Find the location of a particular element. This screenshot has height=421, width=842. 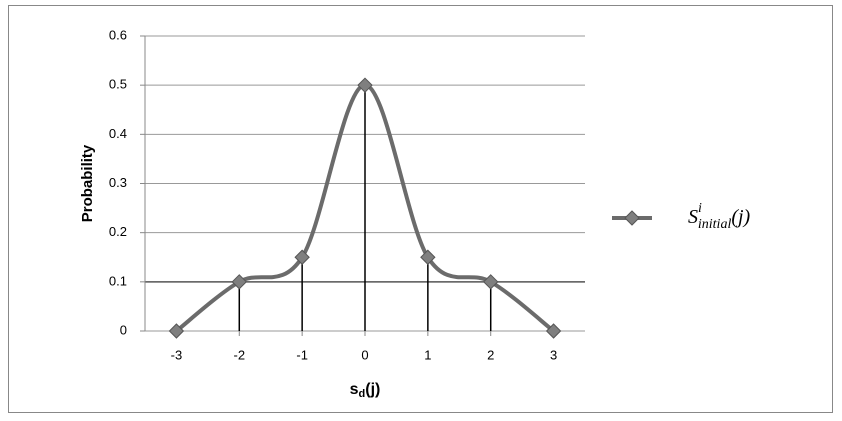

legend-label-part: S is located at coordinates (693, 217).